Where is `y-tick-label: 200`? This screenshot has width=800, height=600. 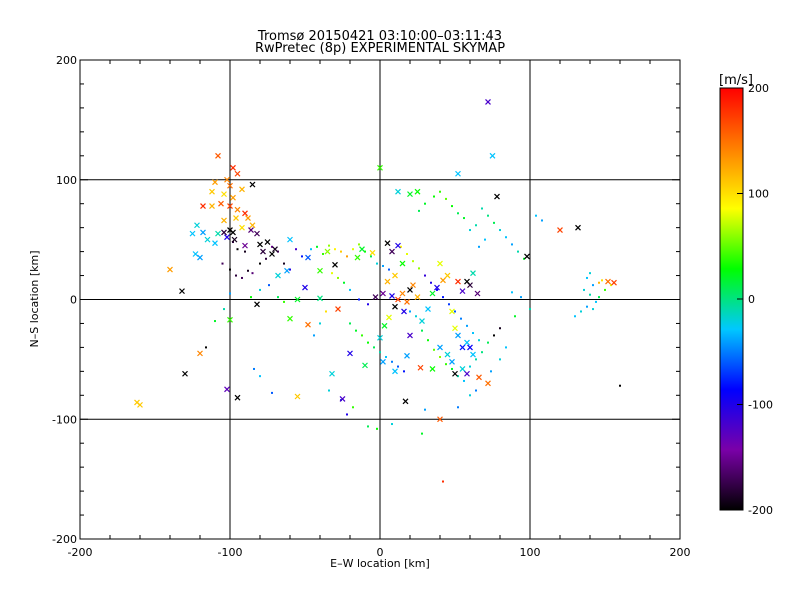 y-tick-label: 200 is located at coordinates (66, 60).